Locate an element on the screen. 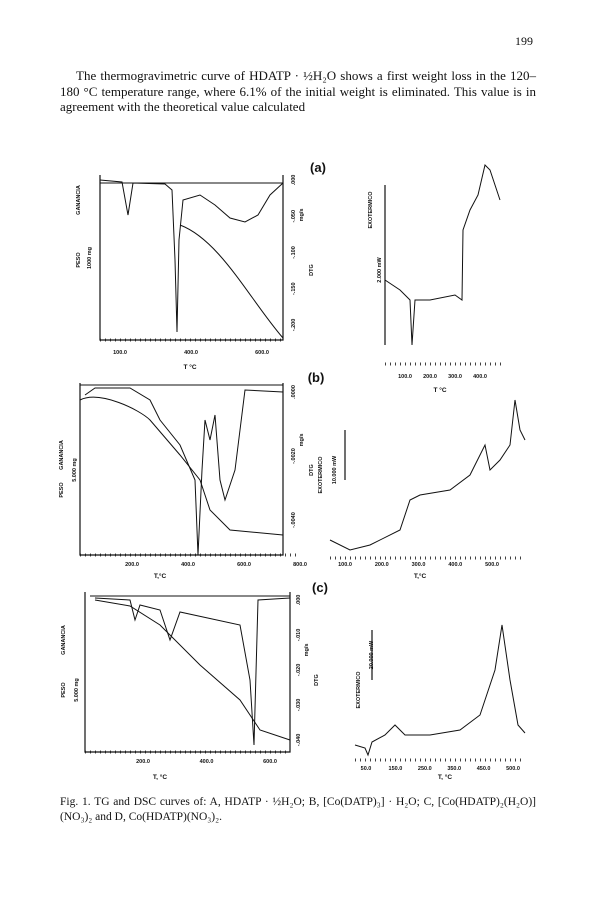  dtg-tick-label: -.200 is located at coordinates (294, 325).